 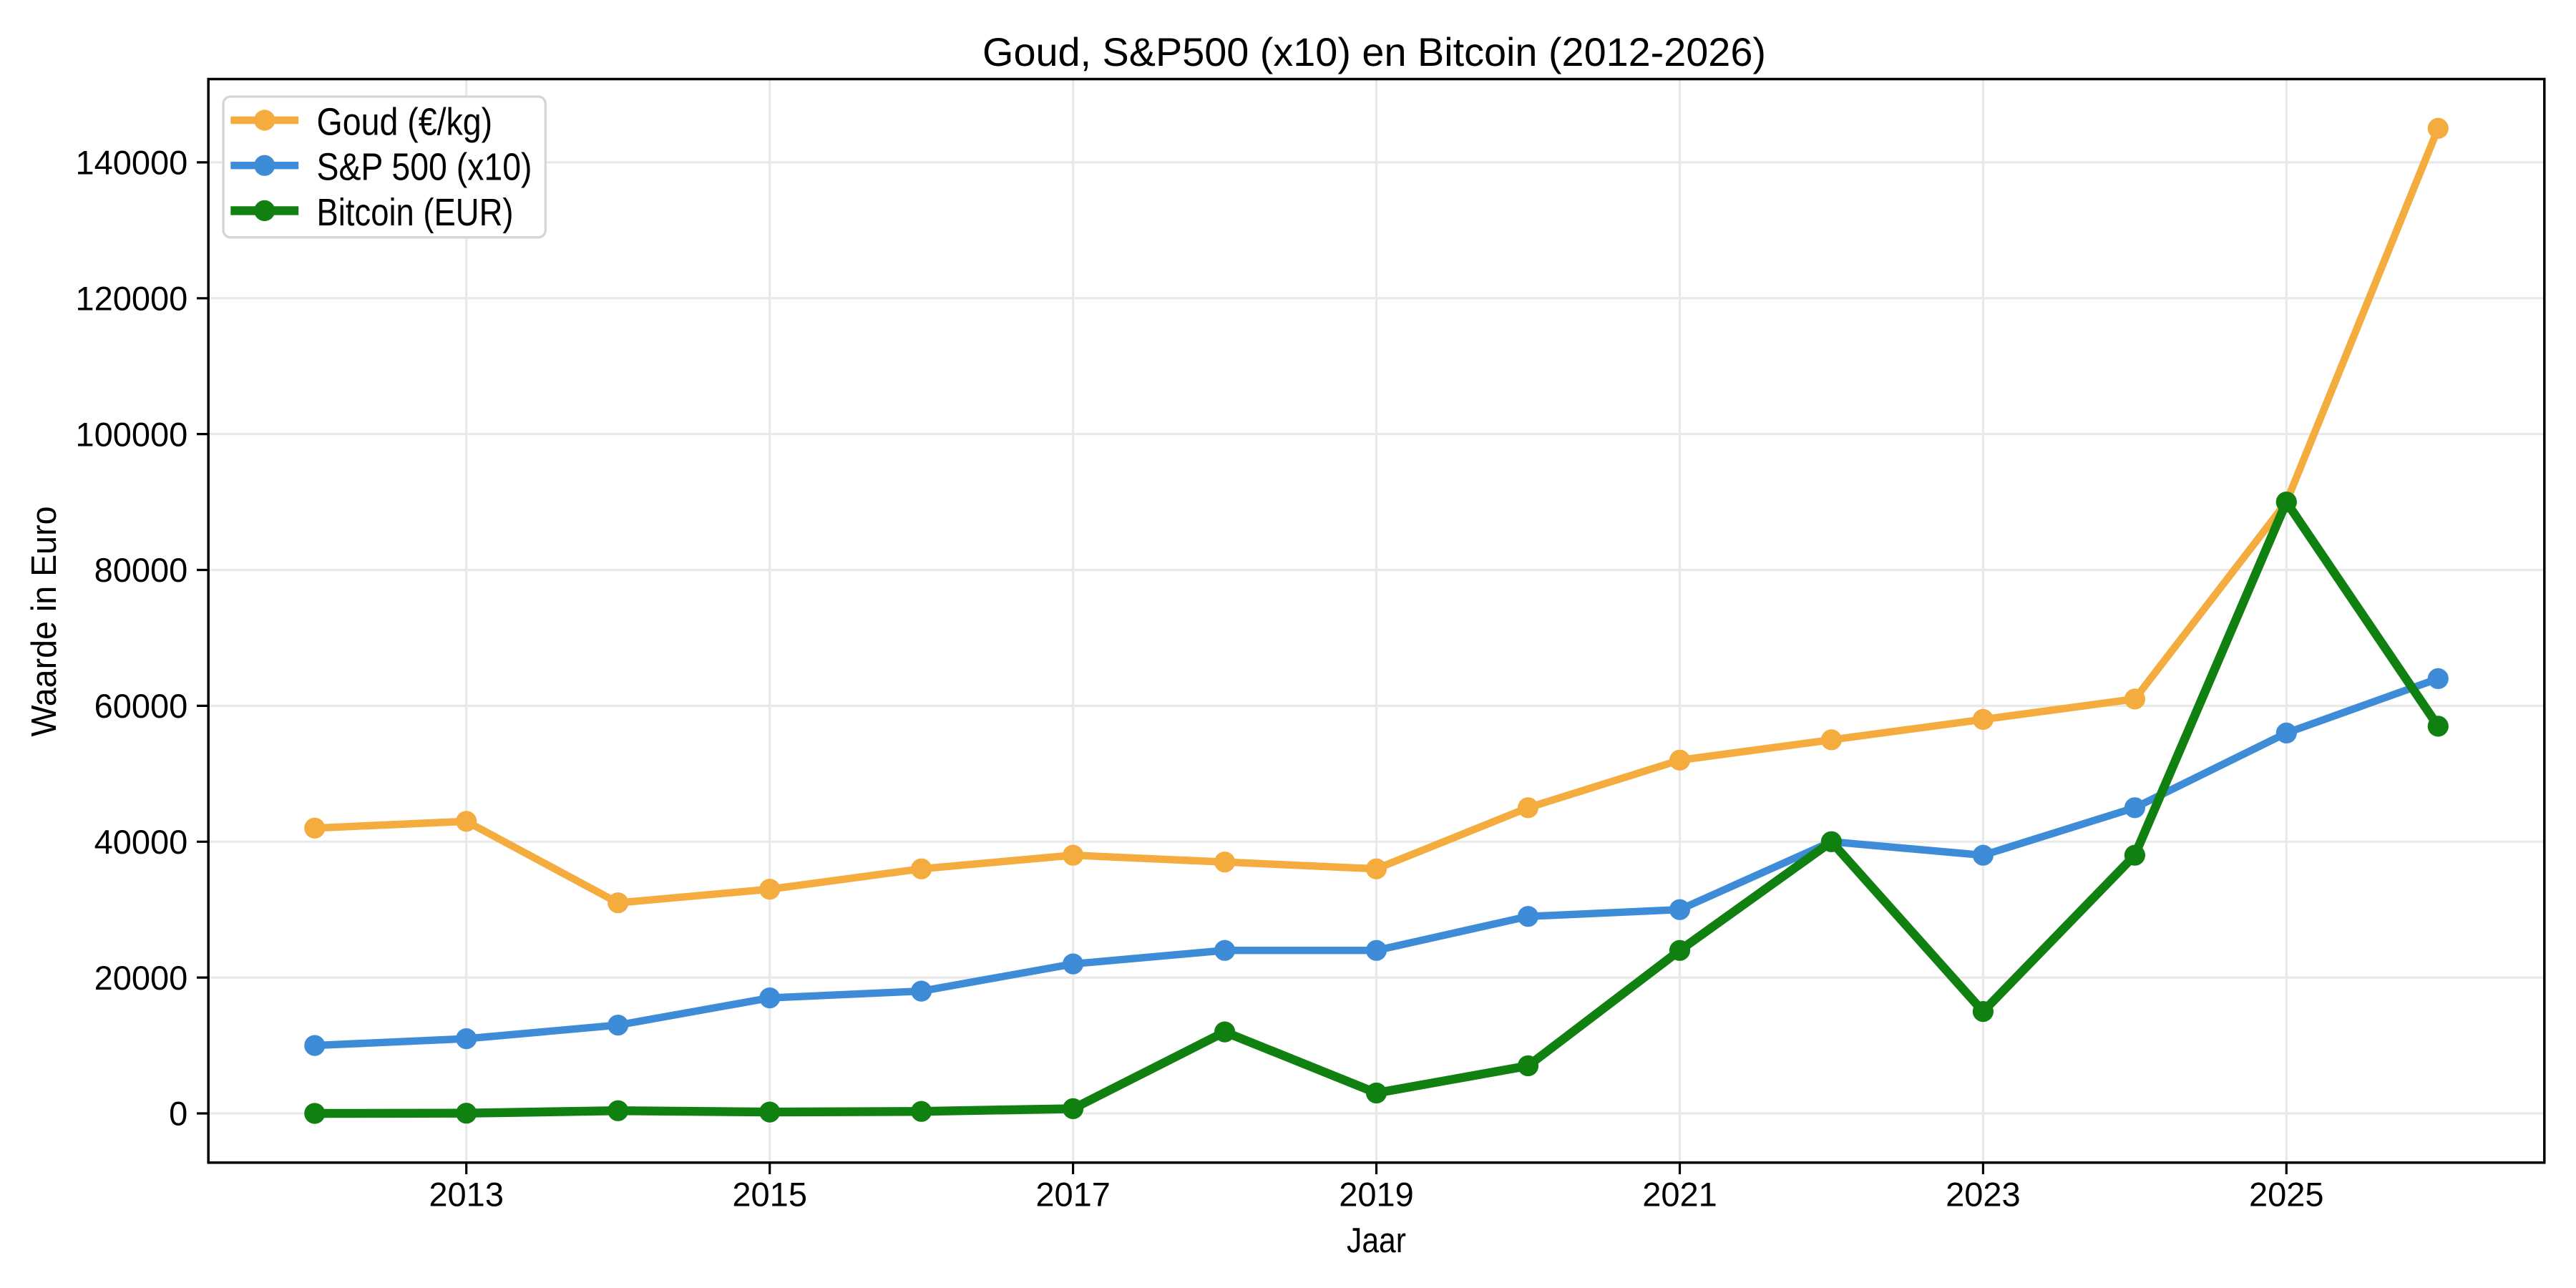 What do you see at coordinates (1376, 1195) in the screenshot?
I see `svg-text: 2019` at bounding box center [1376, 1195].